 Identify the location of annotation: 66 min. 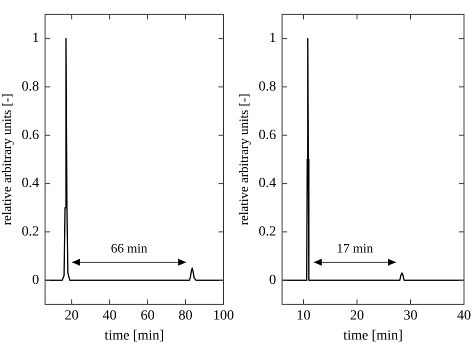
(129, 248).